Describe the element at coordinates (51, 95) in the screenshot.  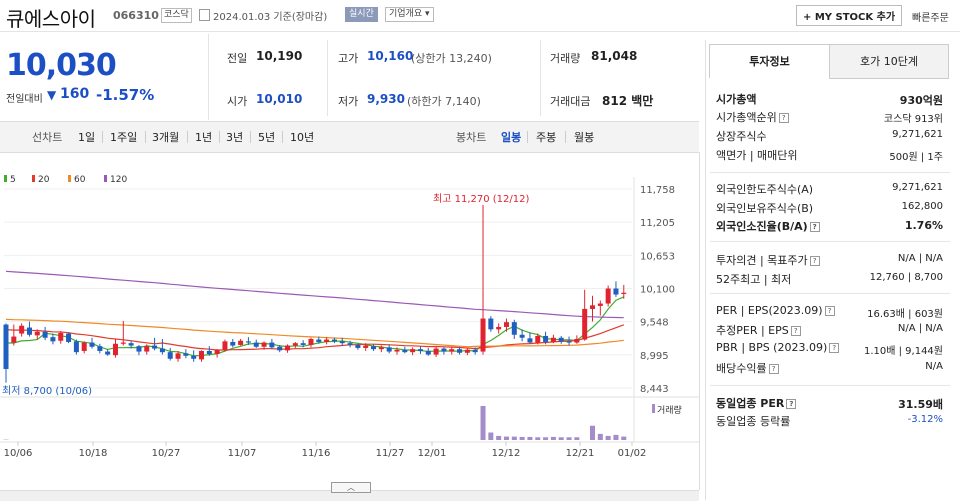
I see `down-triangle-icon: ▼` at that location.